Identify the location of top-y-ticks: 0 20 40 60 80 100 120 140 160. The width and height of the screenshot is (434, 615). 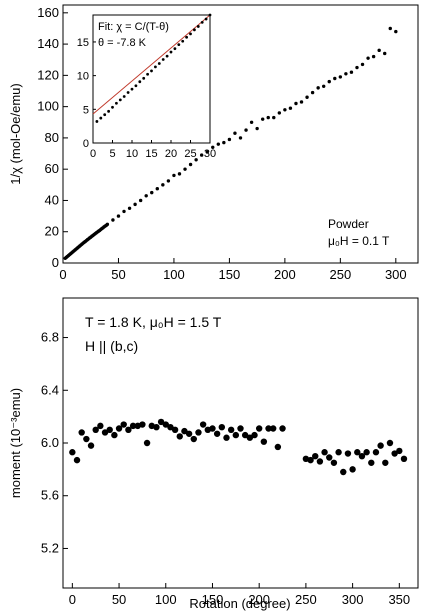
(52, 137).